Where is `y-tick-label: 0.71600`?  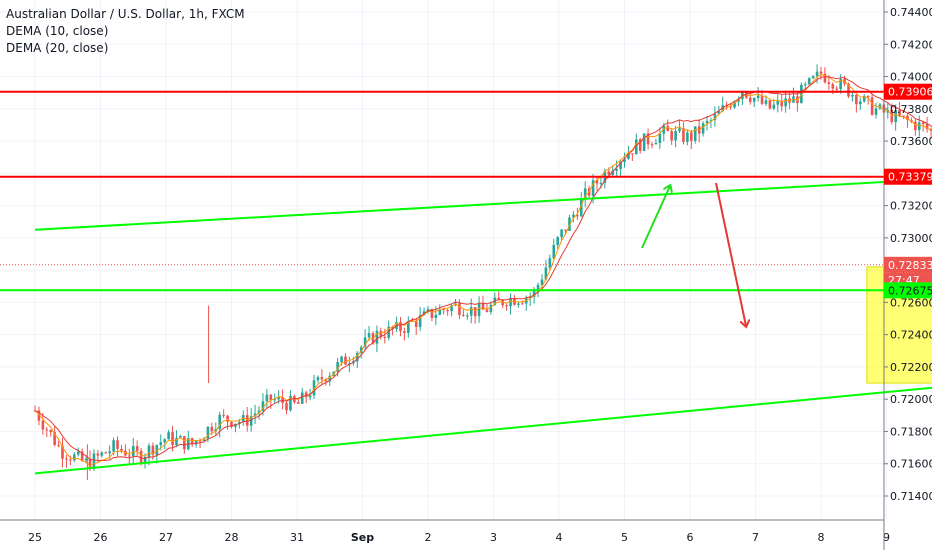
y-tick-label: 0.71600 is located at coordinates (911, 464).